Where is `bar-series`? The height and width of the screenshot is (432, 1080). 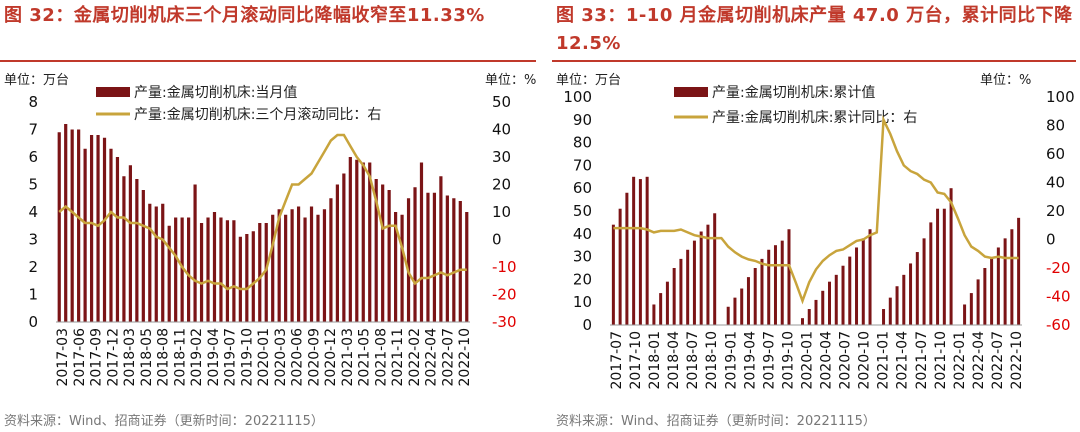 bar-series is located at coordinates (816, 250).